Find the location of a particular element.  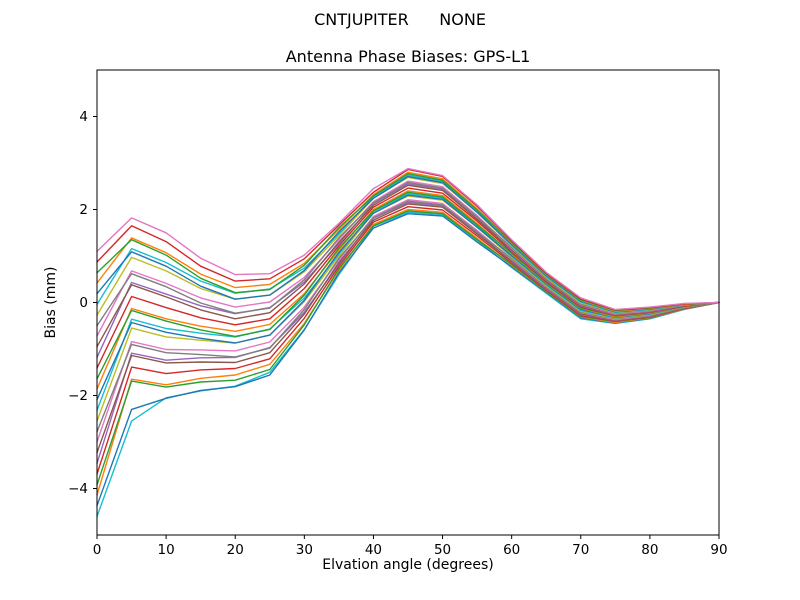

x-tick-label: 40 is located at coordinates (373, 550).